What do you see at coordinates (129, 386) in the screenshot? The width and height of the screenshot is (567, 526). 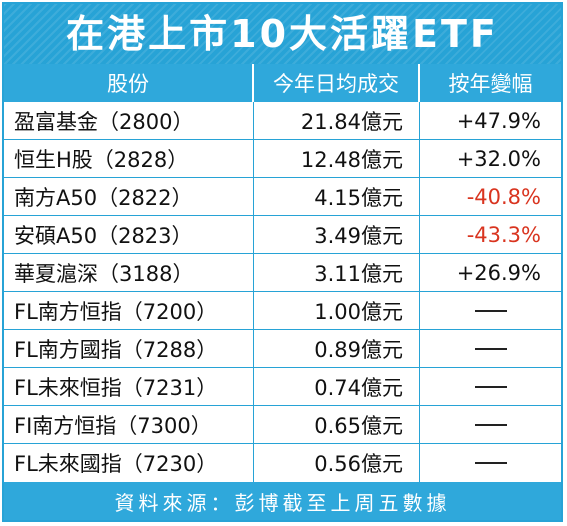 I see `stock-name-cell: FL未來恒指（7231）` at bounding box center [129, 386].